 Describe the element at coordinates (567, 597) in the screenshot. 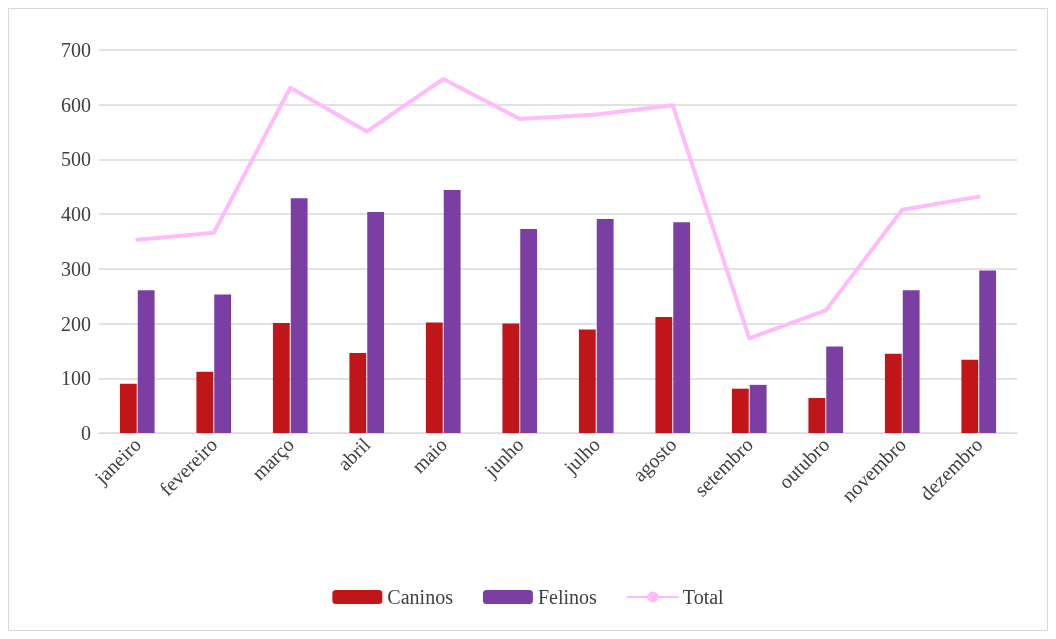

I see `legend-label: Felinos` at that location.